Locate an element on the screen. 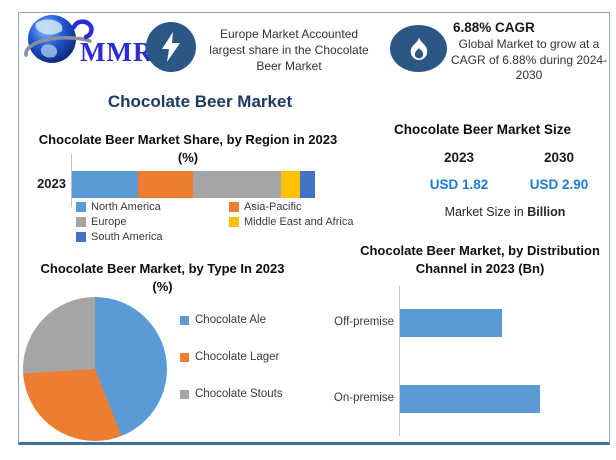  legend-marker-asia-pacific is located at coordinates (234, 207).